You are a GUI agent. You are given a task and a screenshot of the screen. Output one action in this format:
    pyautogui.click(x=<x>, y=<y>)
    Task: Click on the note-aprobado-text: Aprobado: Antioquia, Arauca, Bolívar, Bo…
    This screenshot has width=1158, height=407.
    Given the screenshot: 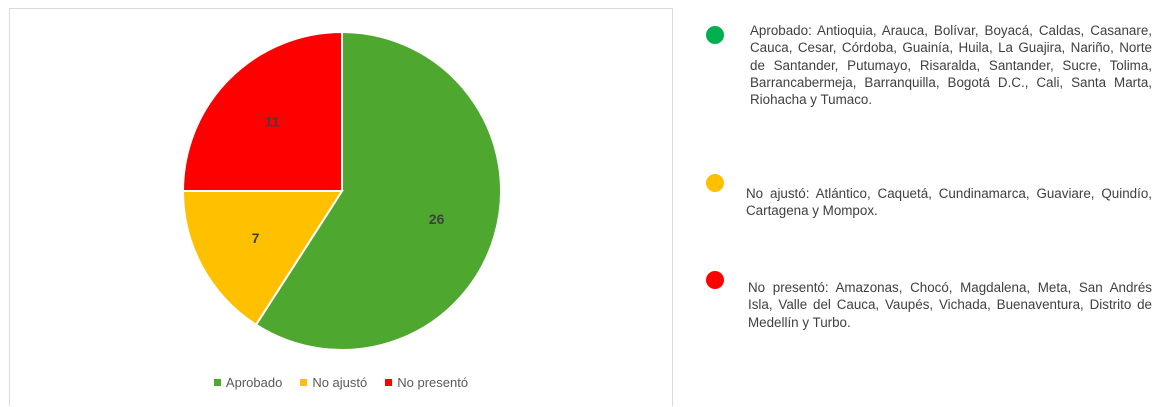 What is the action you would take?
    pyautogui.click(x=951, y=65)
    